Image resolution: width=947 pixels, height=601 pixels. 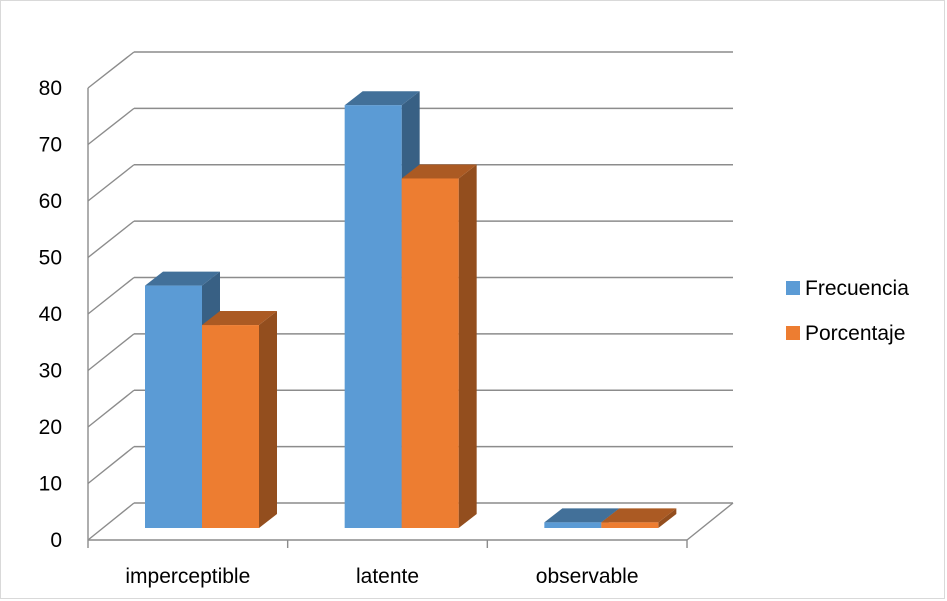 What do you see at coordinates (50, 88) in the screenshot?
I see `y-tick-label: 80` at bounding box center [50, 88].